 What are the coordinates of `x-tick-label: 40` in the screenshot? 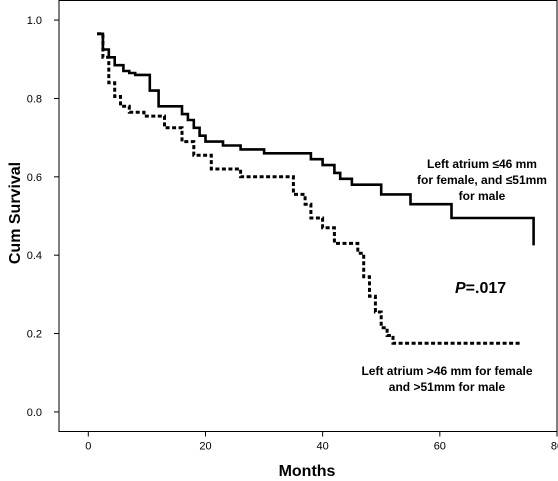 It's located at (323, 447).